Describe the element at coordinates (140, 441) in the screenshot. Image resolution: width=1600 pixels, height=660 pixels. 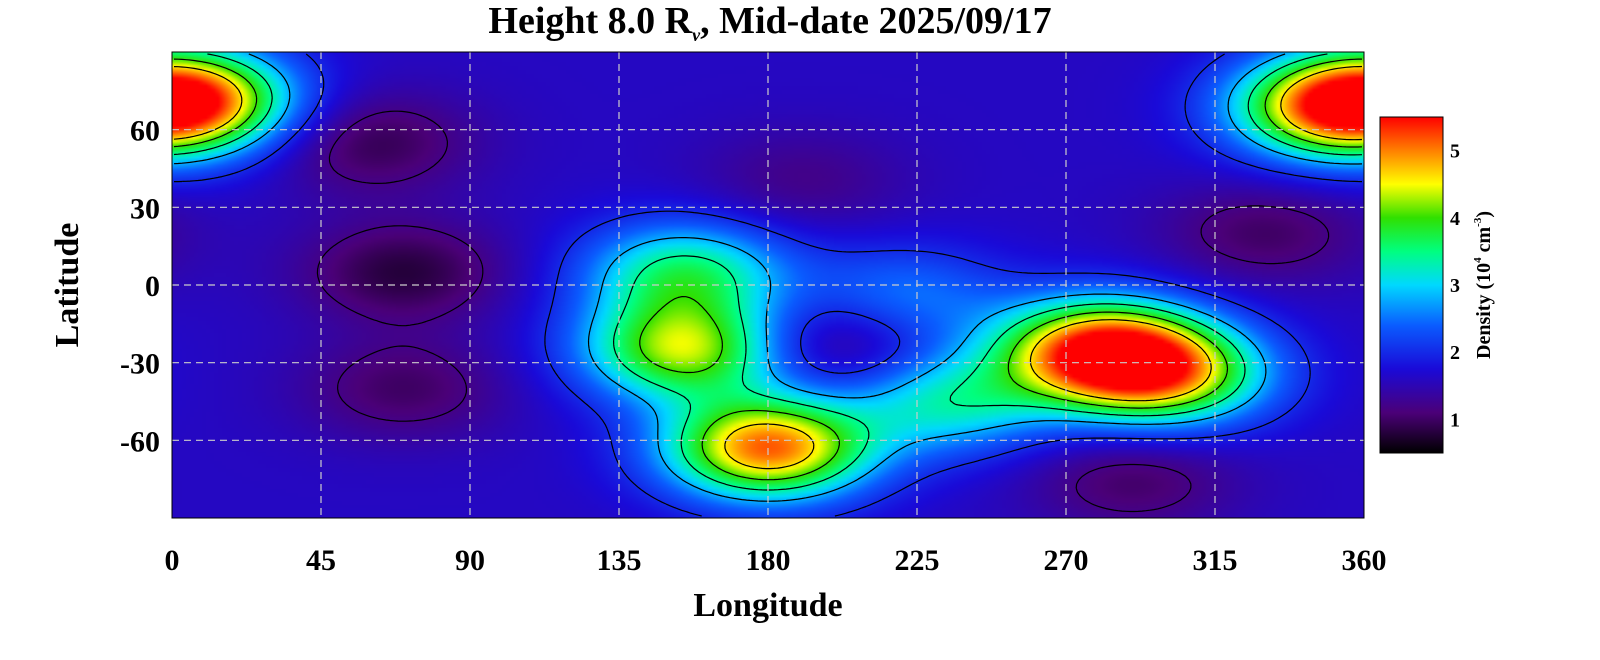
I see `y-tick-label: -60` at that location.